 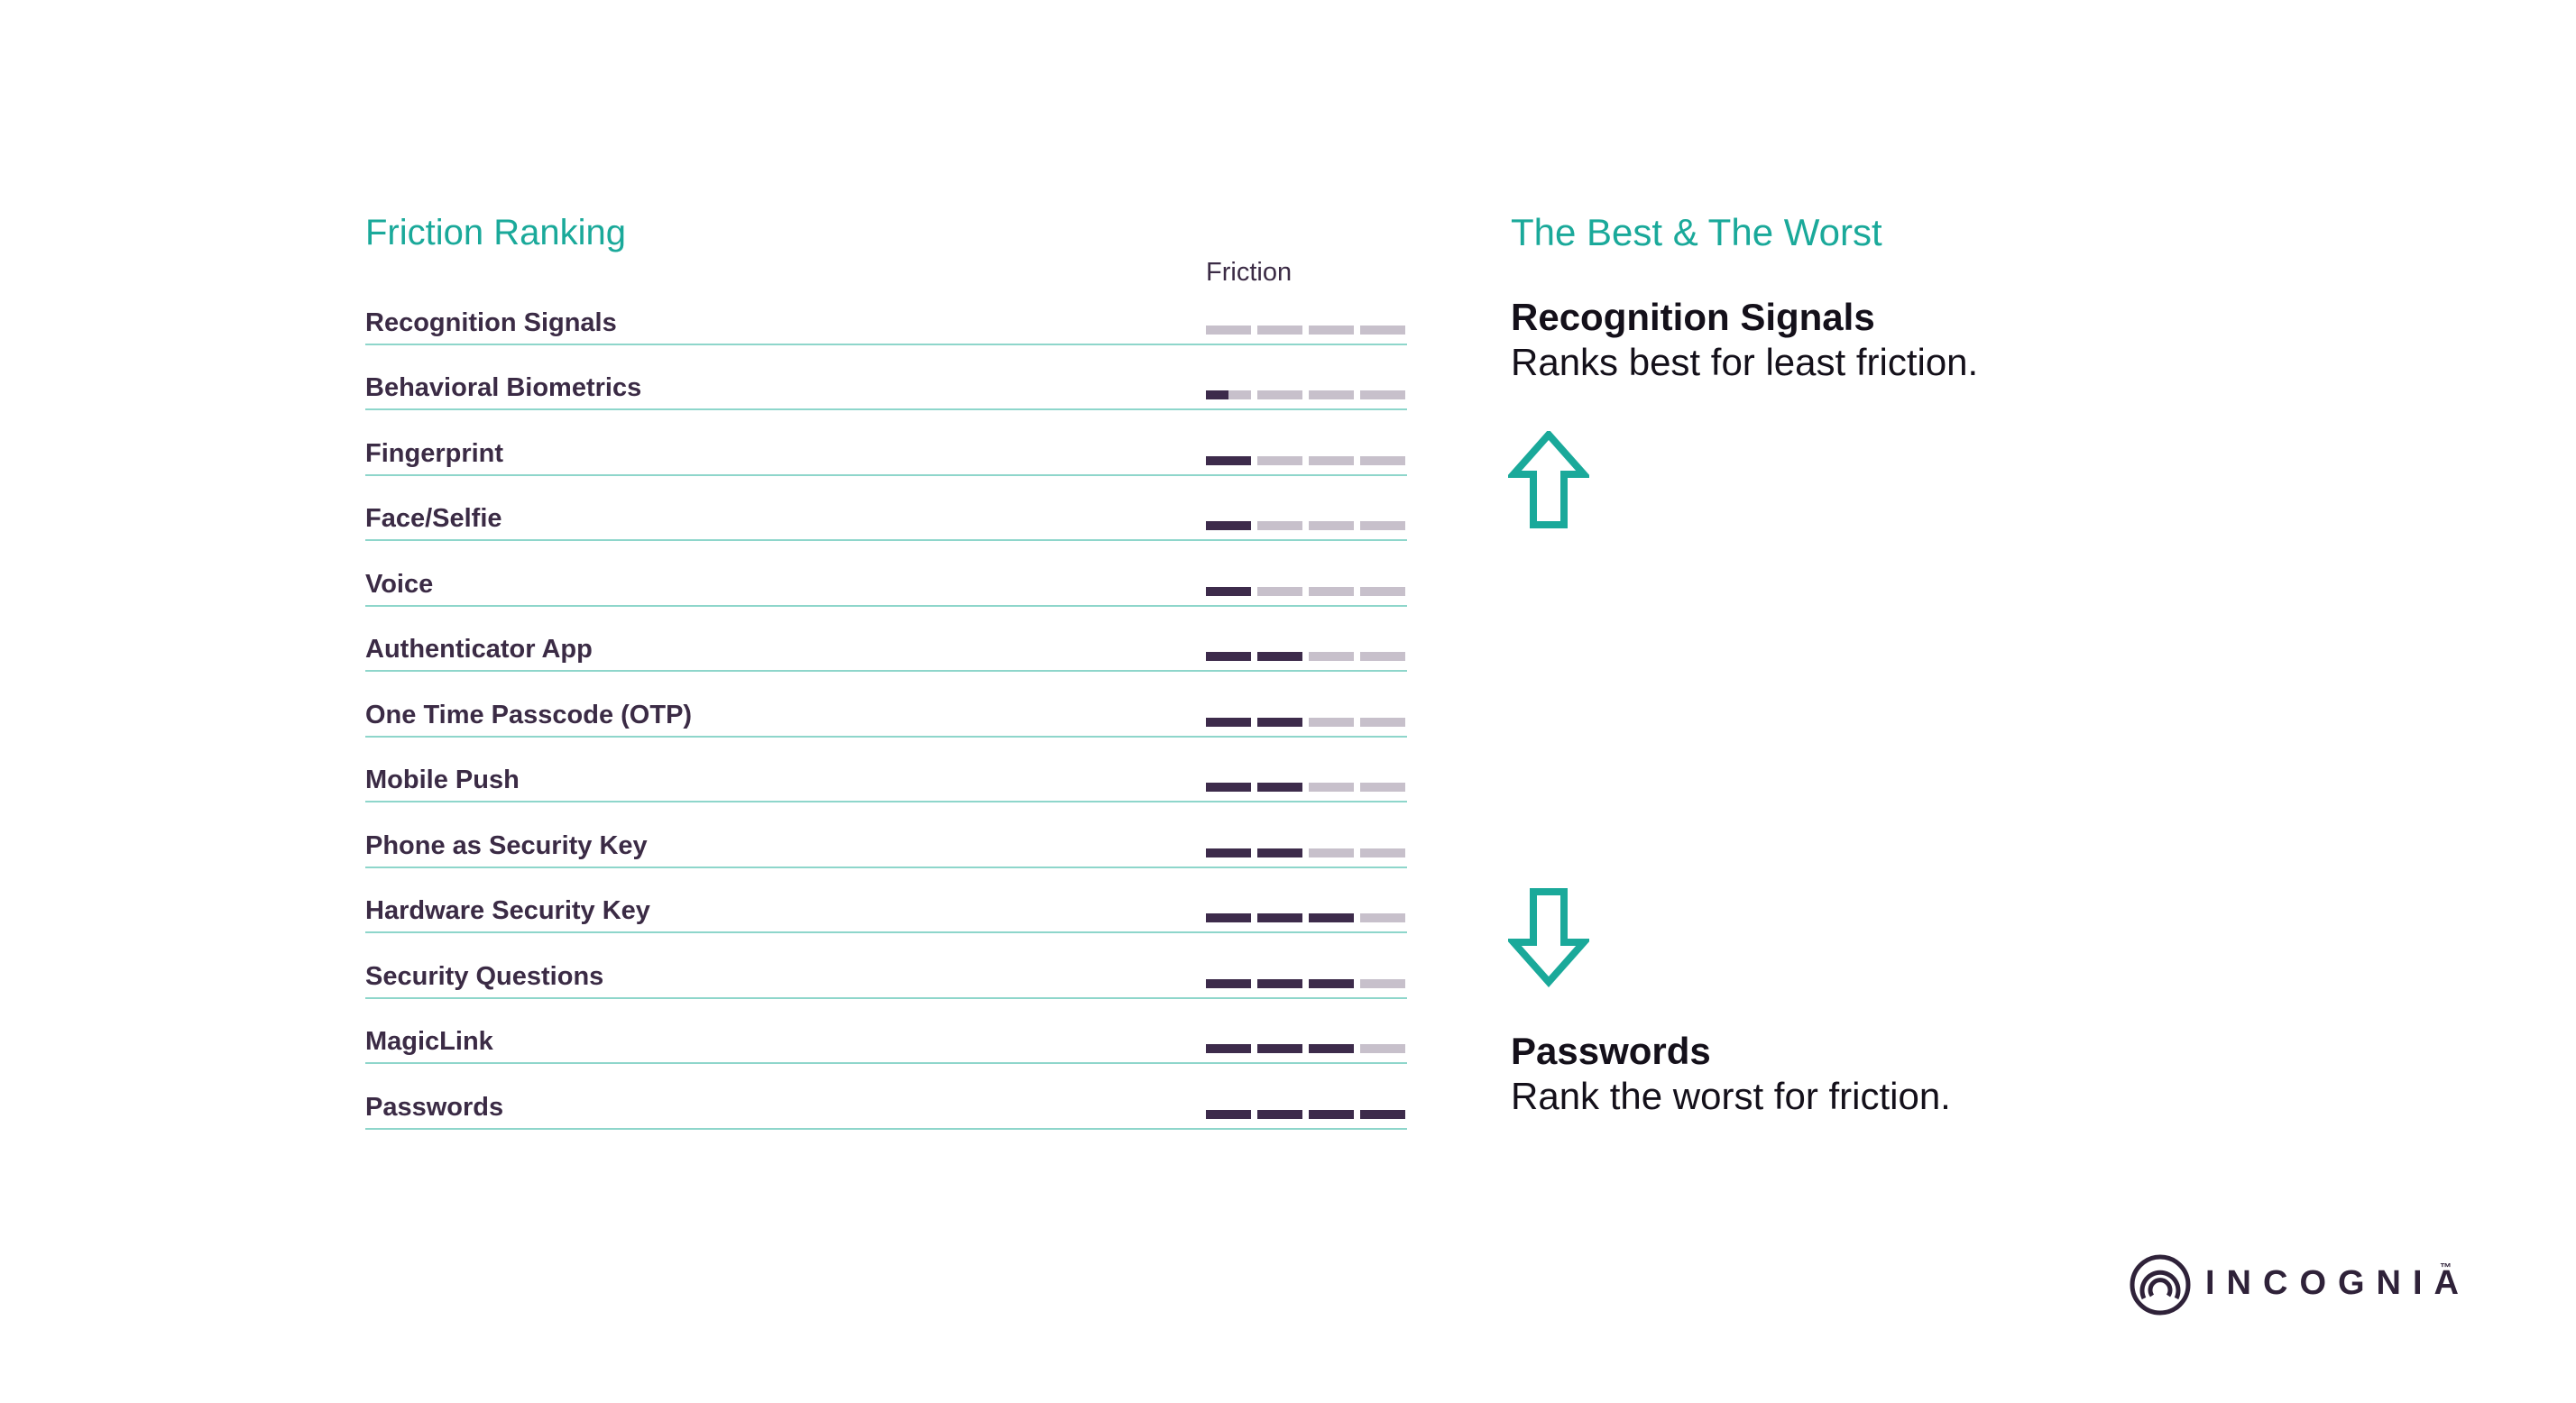 What do you see at coordinates (2338, 1283) in the screenshot?
I see `incognia-wordmark: INCOGNIA` at bounding box center [2338, 1283].